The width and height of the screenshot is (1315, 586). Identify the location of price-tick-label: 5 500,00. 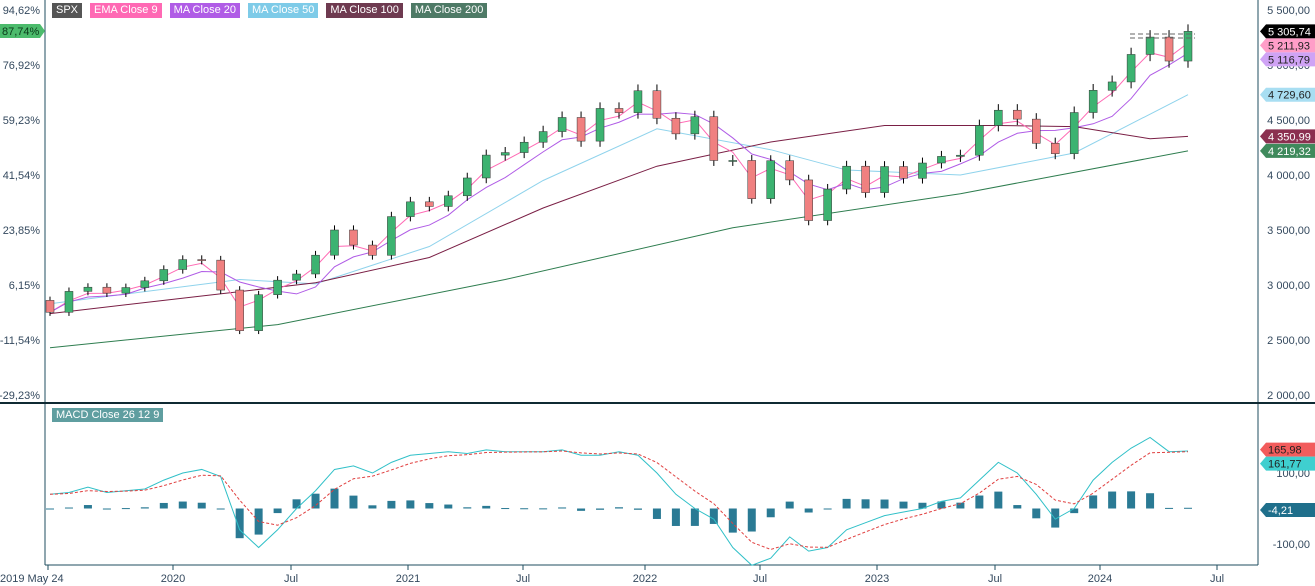
(1288, 11).